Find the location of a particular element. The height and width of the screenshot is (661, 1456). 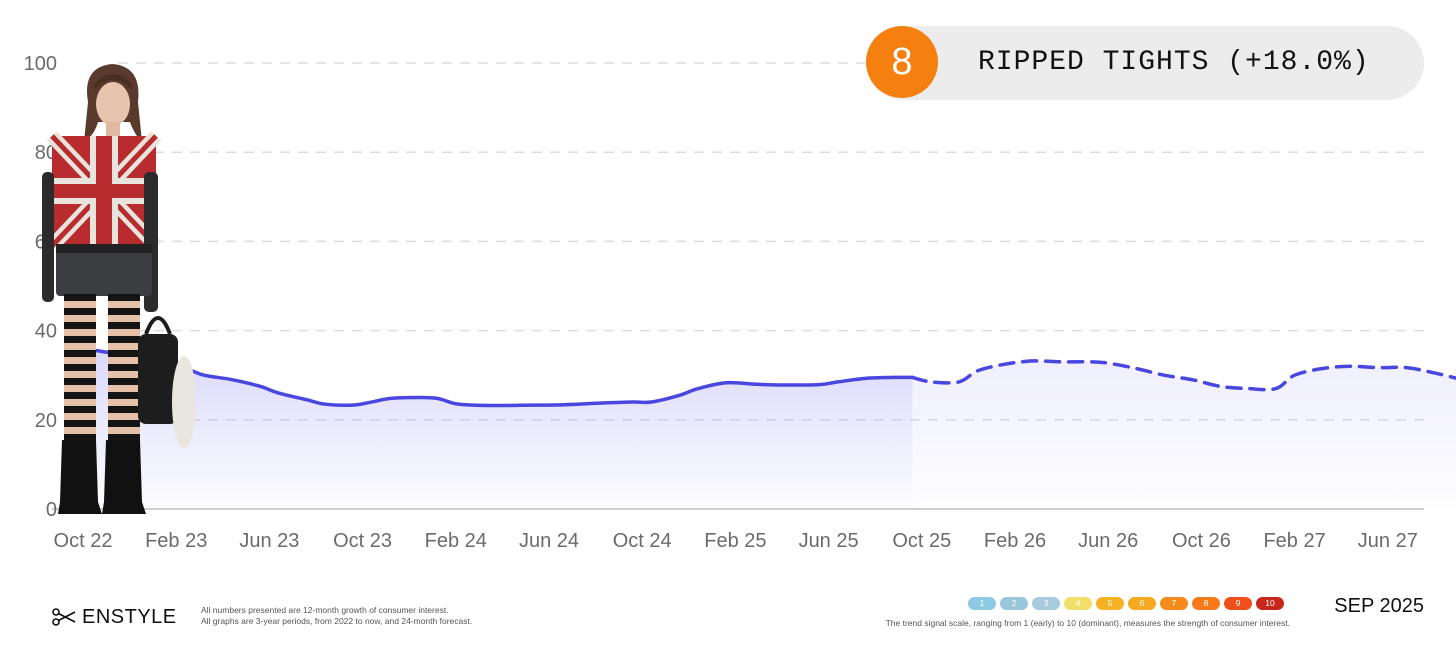

x-tick-label: Oct 24 is located at coordinates (642, 541).